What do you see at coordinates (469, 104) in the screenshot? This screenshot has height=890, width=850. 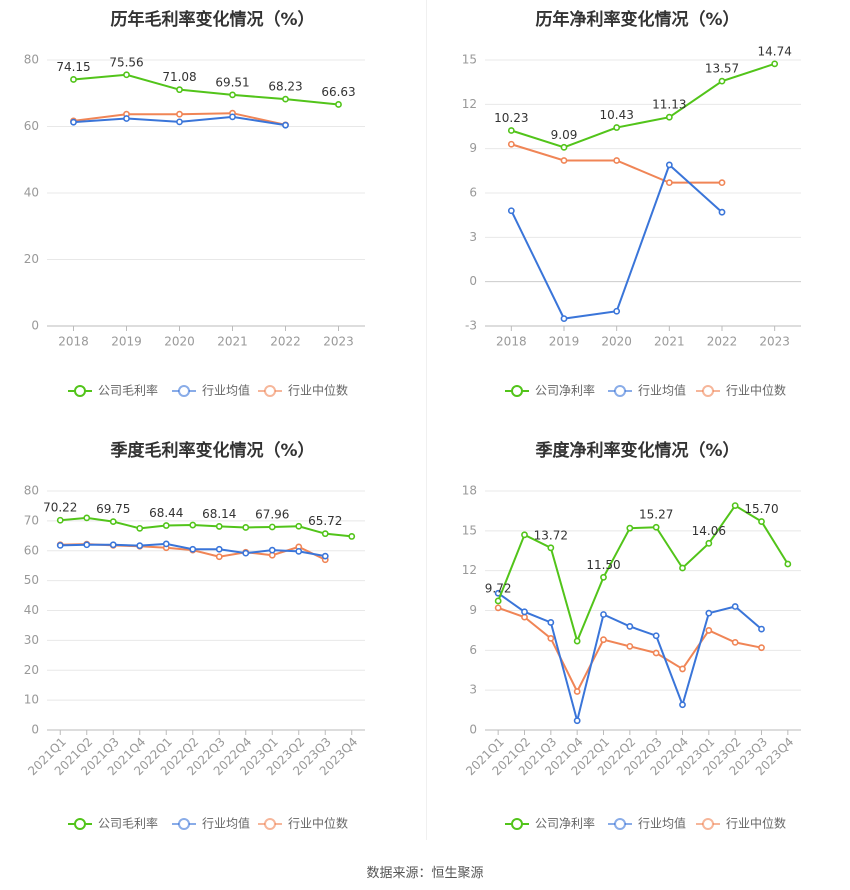 I see `y-tick-label: 12` at bounding box center [469, 104].